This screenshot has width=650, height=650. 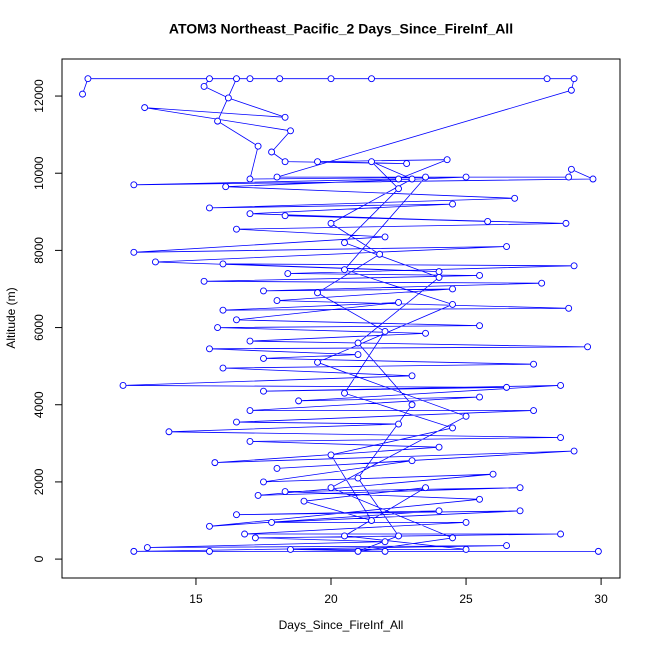 What do you see at coordinates (39, 173) in the screenshot?
I see `y-tick-label: 10000` at bounding box center [39, 173].